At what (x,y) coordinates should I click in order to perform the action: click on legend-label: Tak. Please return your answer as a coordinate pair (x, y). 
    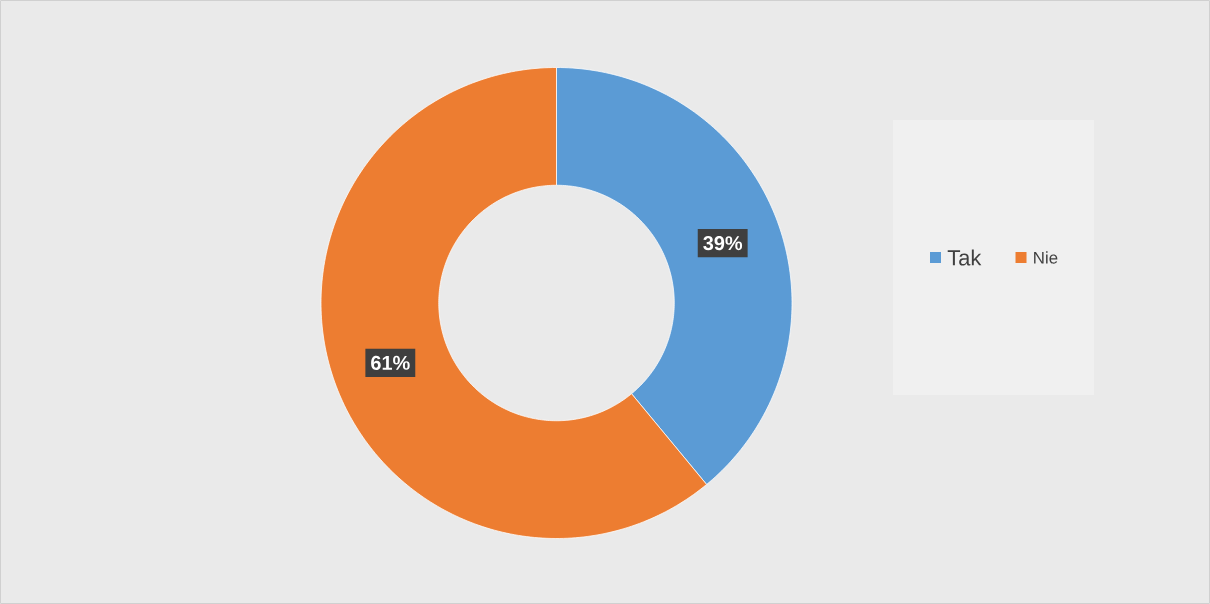
    Looking at the image, I should click on (964, 257).